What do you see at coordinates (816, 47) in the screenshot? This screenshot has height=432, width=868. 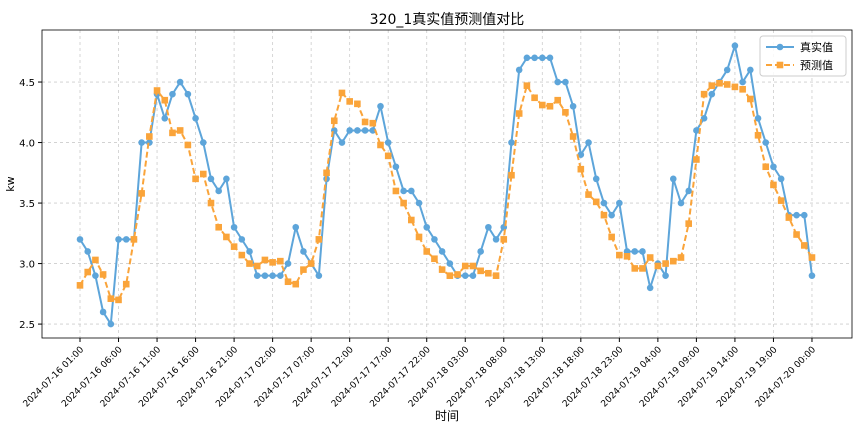 I see `legend-label: 真实值` at bounding box center [816, 47].